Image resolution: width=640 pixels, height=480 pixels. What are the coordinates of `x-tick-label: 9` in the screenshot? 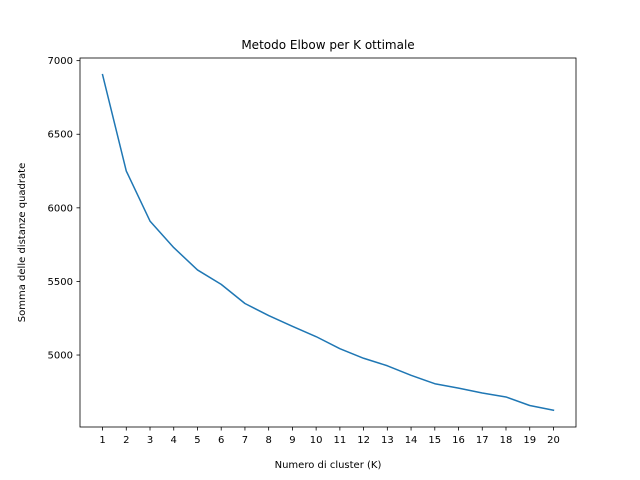 It's located at (292, 440).